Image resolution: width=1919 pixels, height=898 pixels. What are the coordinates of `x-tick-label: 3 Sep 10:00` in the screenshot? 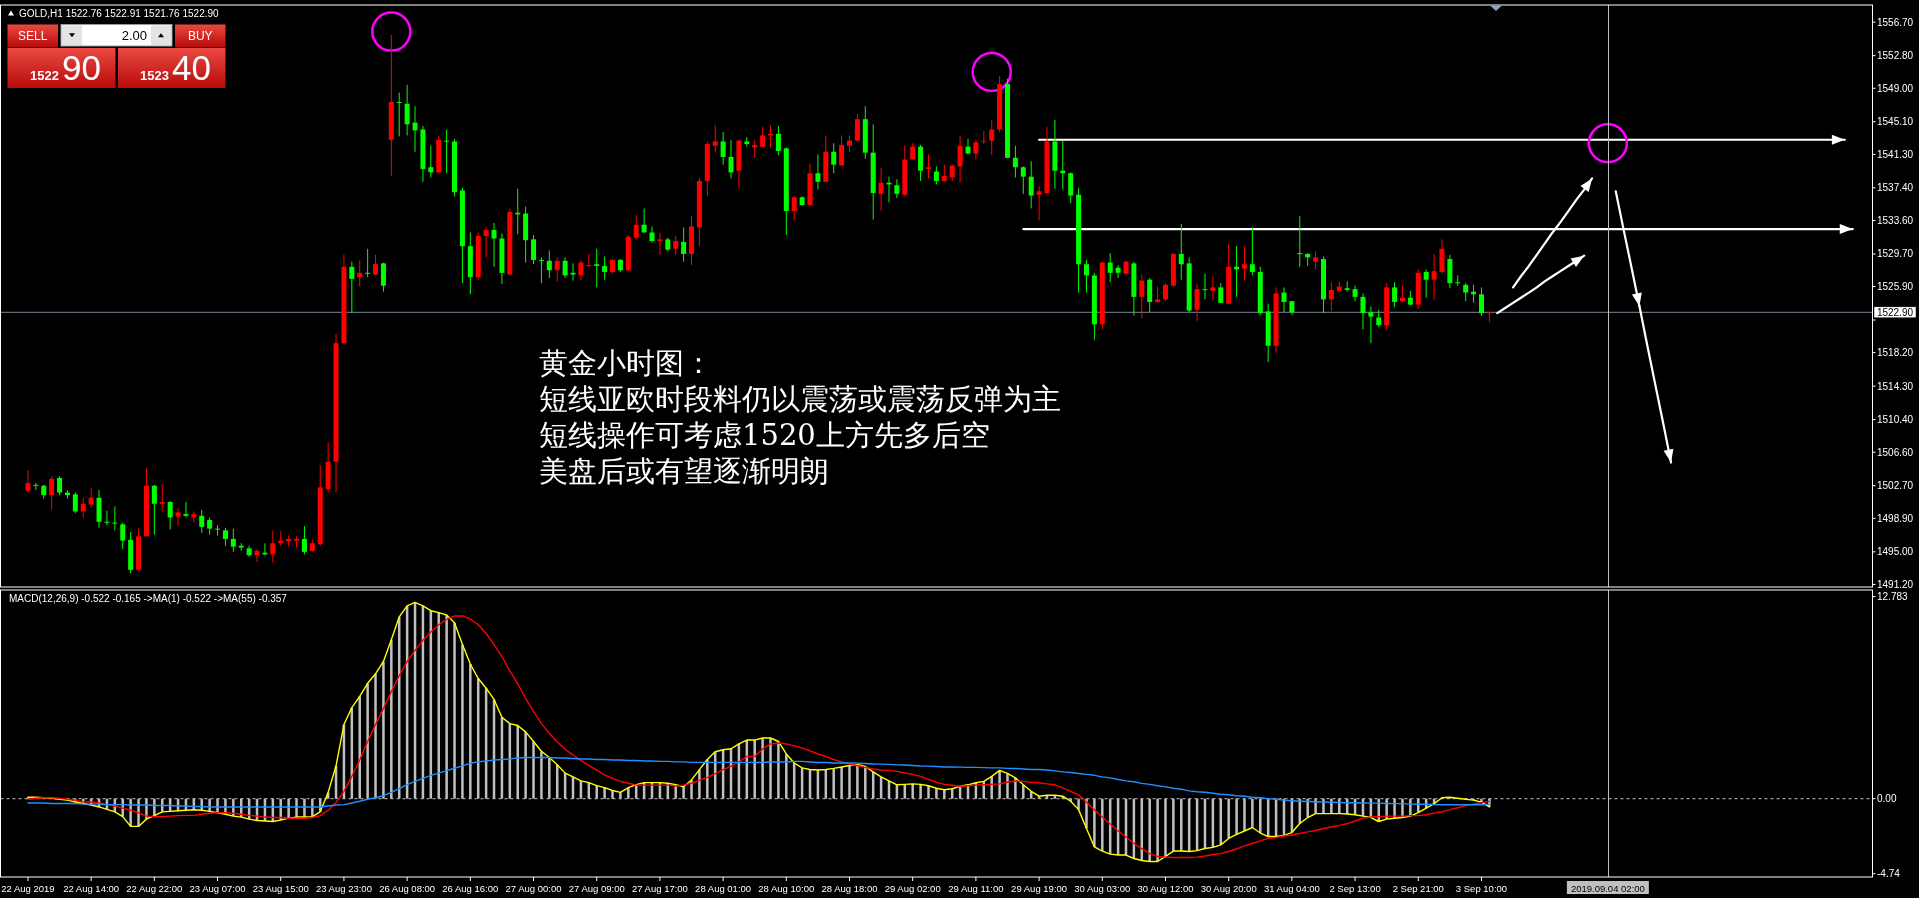 It's located at (1481, 888).